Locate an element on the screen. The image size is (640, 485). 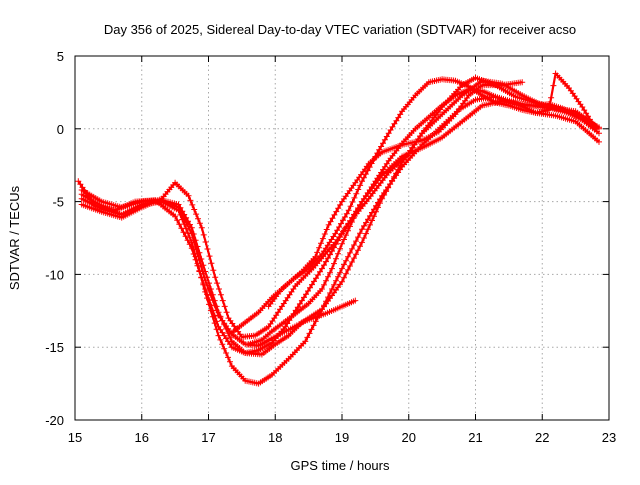
x-tick-label: 23 is located at coordinates (609, 437).